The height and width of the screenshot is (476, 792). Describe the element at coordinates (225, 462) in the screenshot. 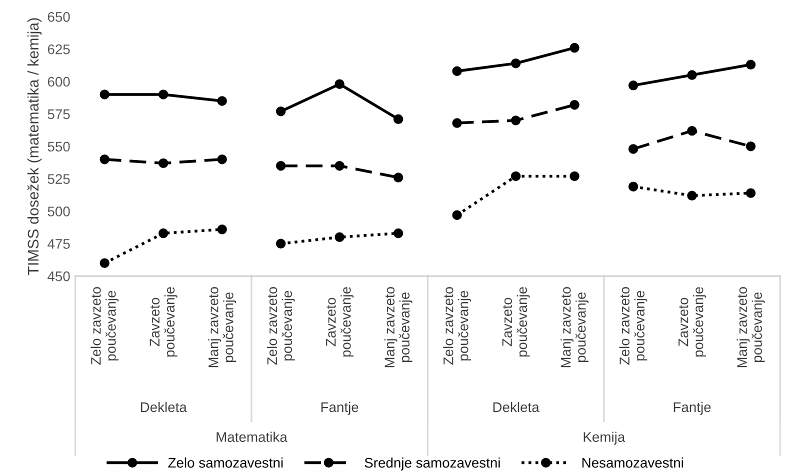

I see `legend-label: Zelo samozavestni` at that location.